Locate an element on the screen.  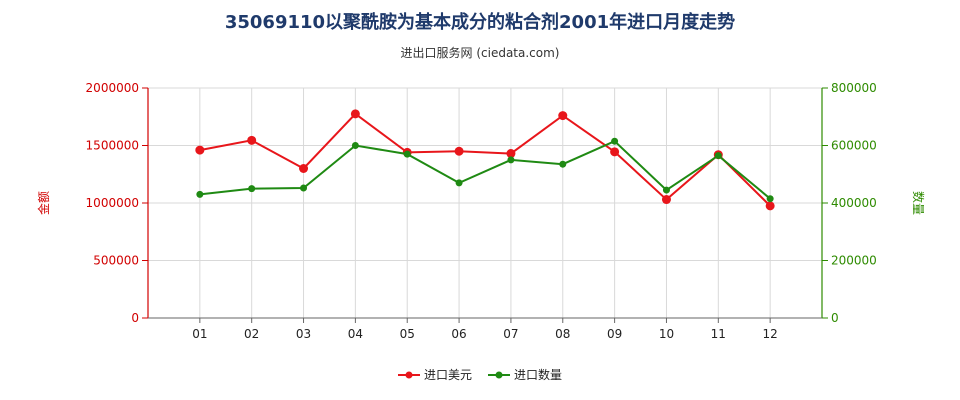
x-tick-label: 04 is located at coordinates (355, 334).